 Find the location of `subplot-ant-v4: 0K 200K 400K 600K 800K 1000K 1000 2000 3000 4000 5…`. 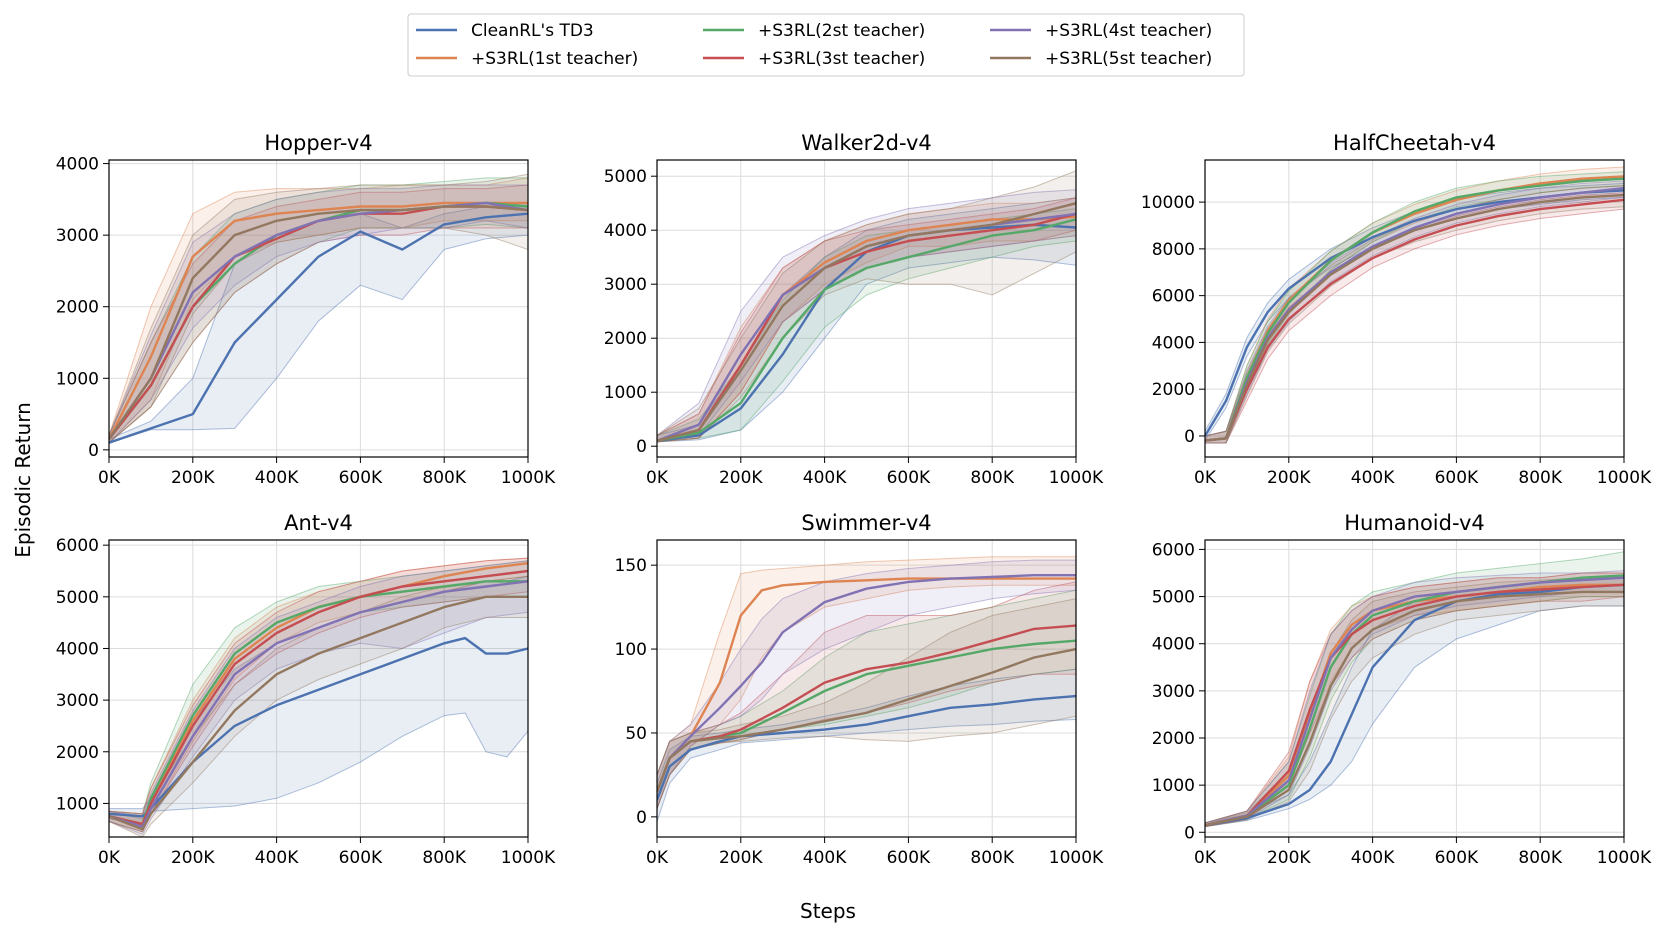

subplot-ant-v4: 0K 200K 400K 600K 800K 1000K 1000 2000 3000 4000 5… is located at coordinates (306, 689).